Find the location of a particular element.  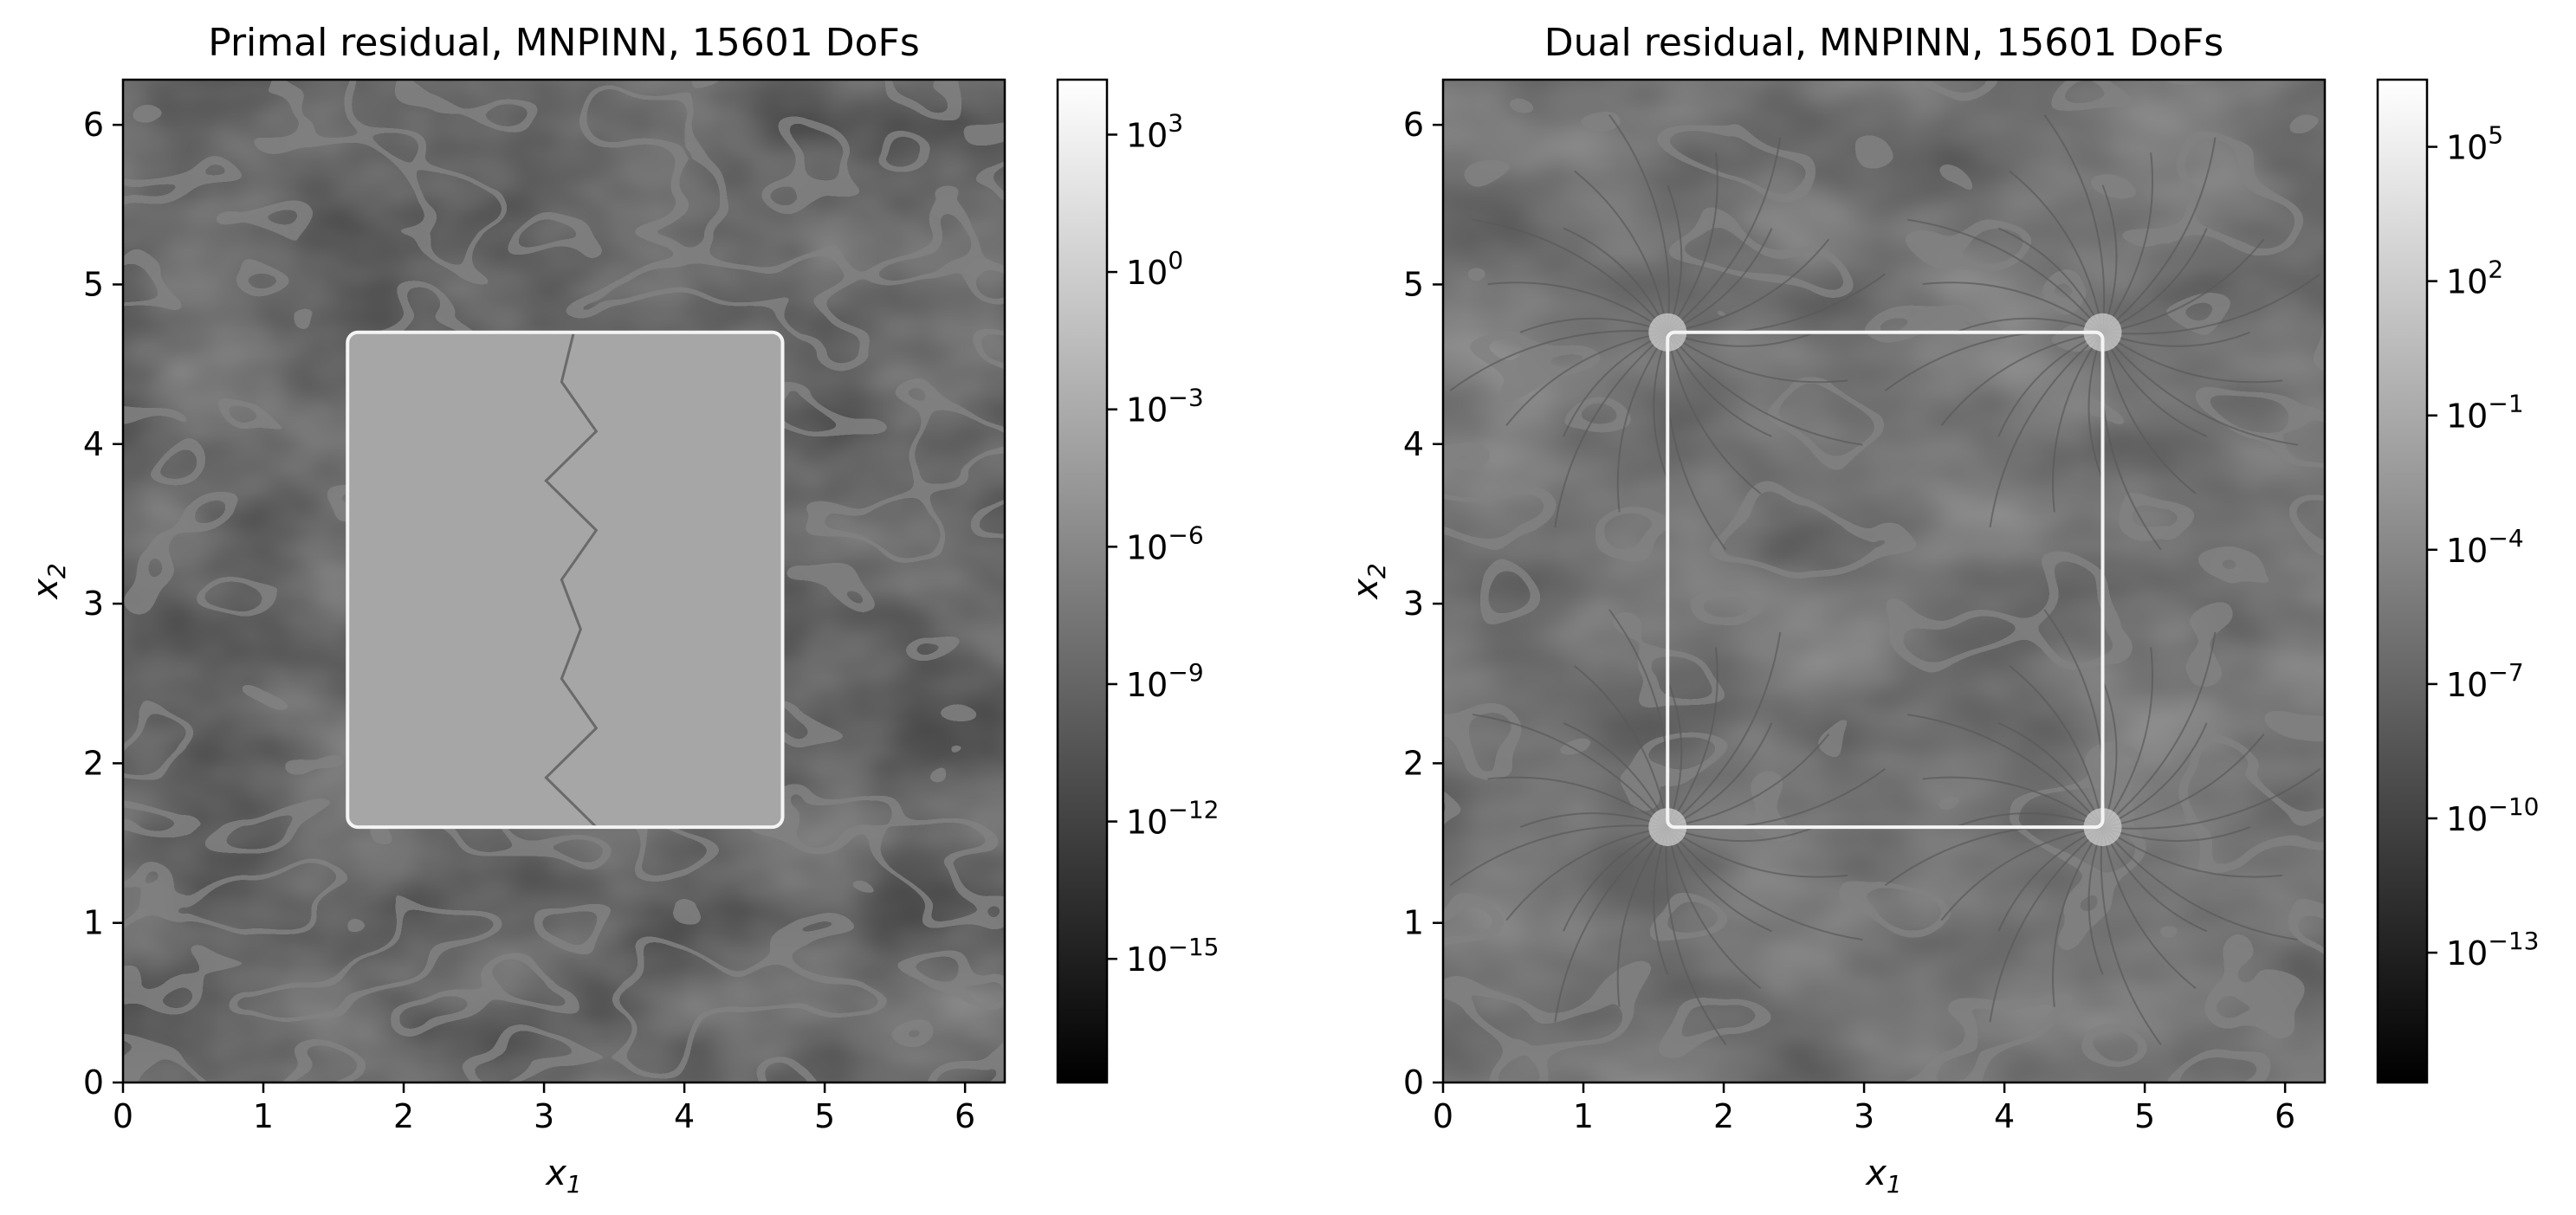

colorbar-tick-label: 10⁻⁷ is located at coordinates (2485, 681).